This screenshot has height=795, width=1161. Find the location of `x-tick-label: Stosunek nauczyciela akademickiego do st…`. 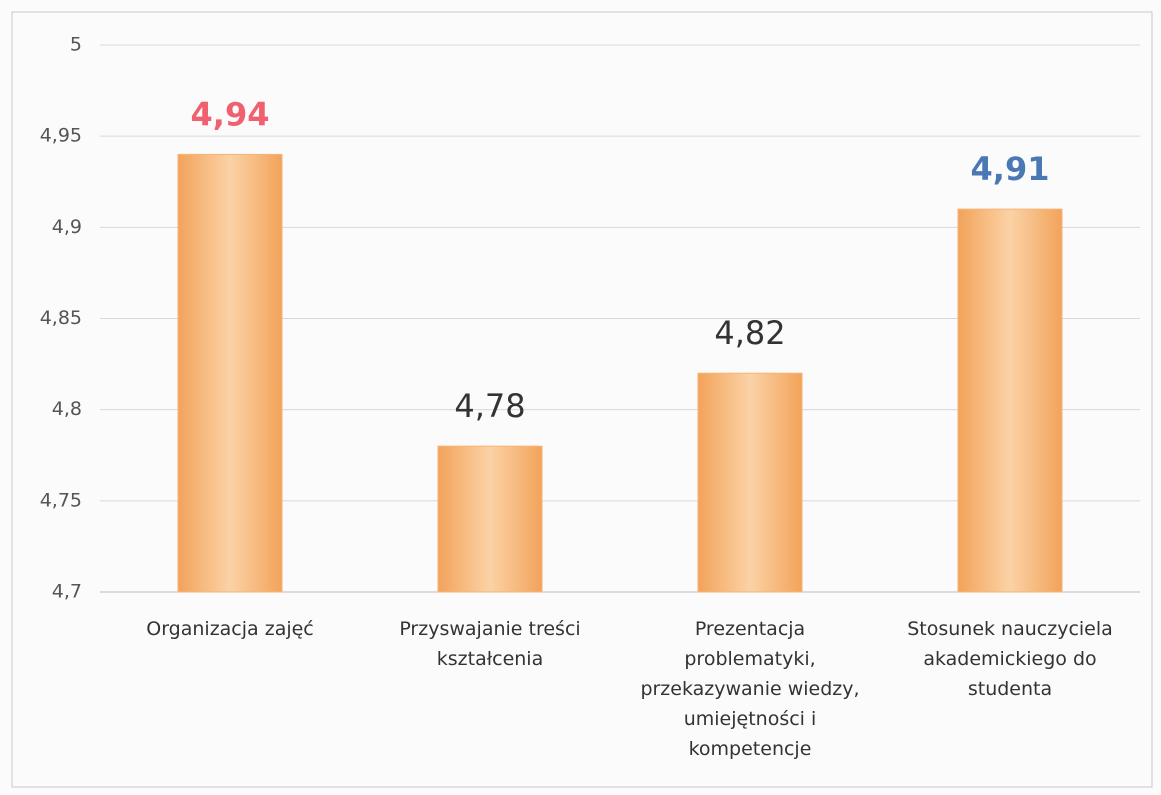

x-tick-label: Stosunek nauczyciela akademickiego do st… is located at coordinates (1010, 659).